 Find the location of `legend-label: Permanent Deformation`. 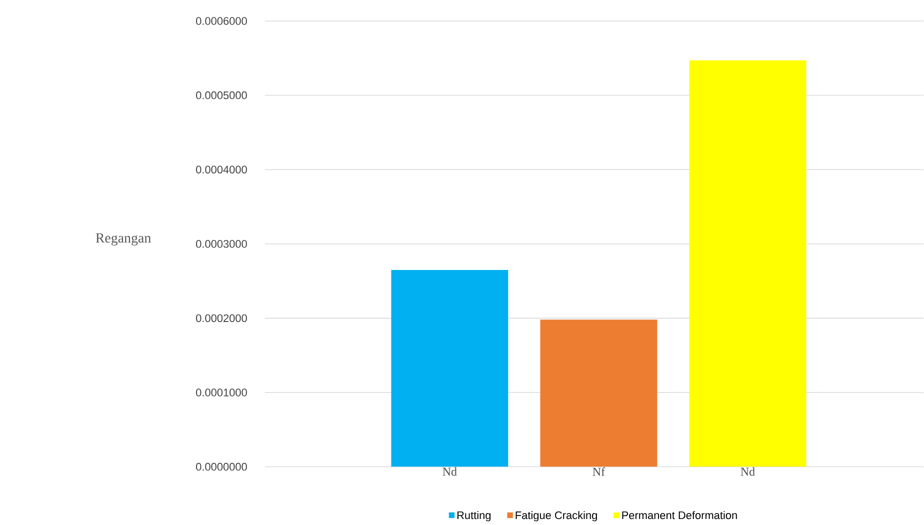

legend-label: Permanent Deformation is located at coordinates (679, 515).